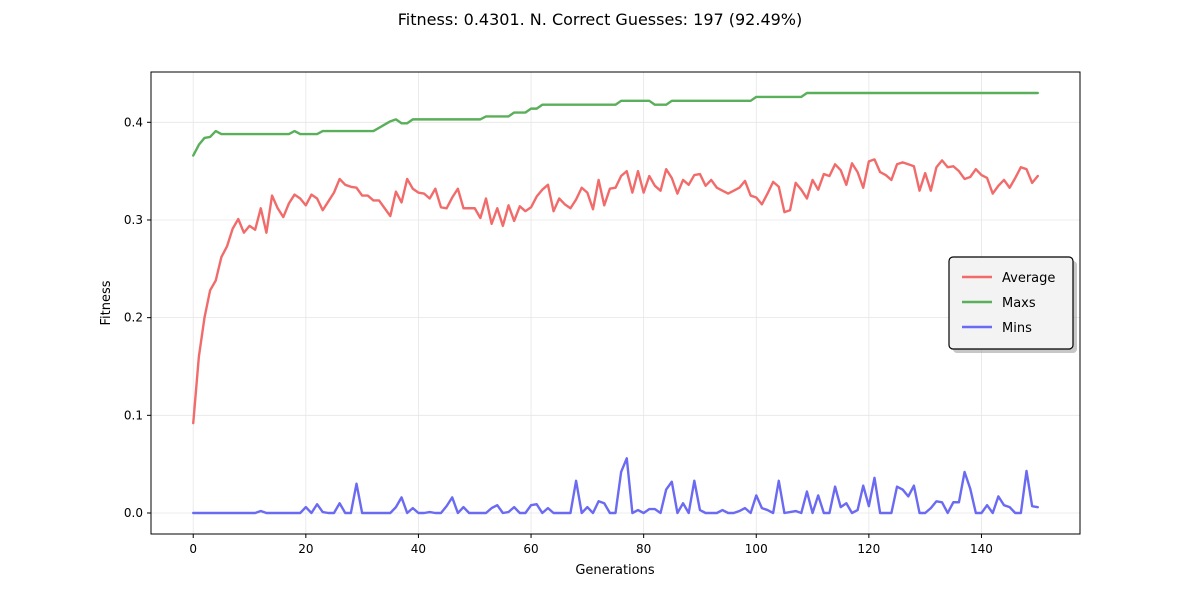 The image size is (1200, 604). Describe the element at coordinates (615, 486) in the screenshot. I see `series-line-mins` at that location.